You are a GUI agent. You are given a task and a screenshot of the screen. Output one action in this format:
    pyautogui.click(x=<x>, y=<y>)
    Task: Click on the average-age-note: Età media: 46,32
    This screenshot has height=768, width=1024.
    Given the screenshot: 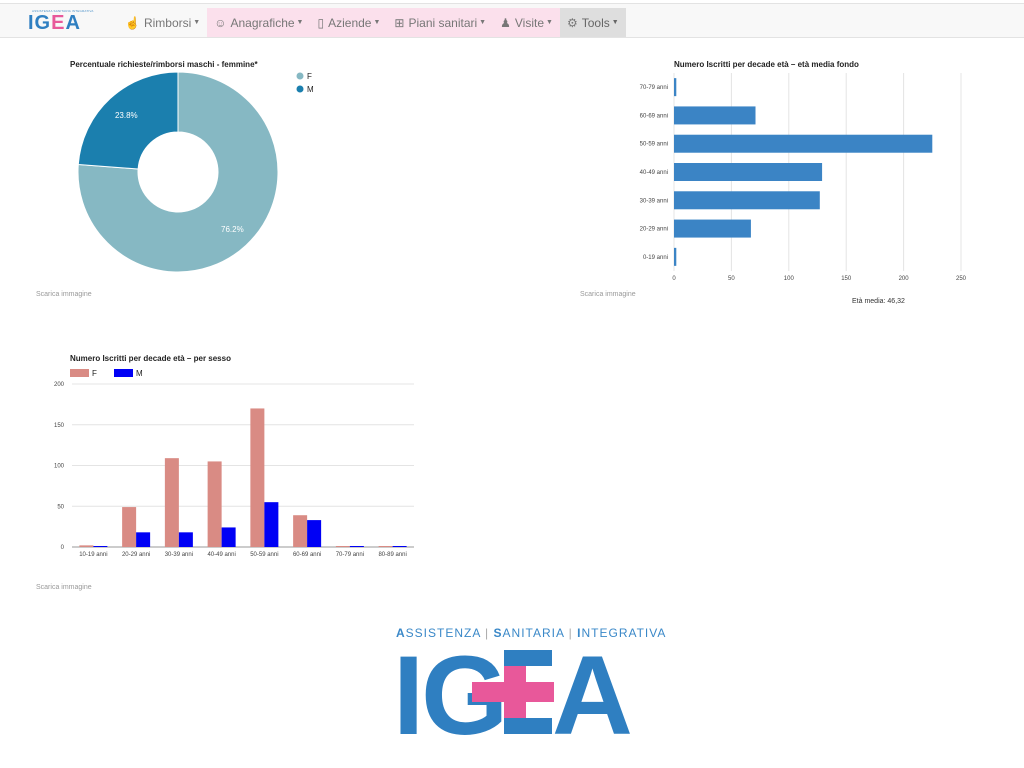 What is the action you would take?
    pyautogui.click(x=878, y=301)
    